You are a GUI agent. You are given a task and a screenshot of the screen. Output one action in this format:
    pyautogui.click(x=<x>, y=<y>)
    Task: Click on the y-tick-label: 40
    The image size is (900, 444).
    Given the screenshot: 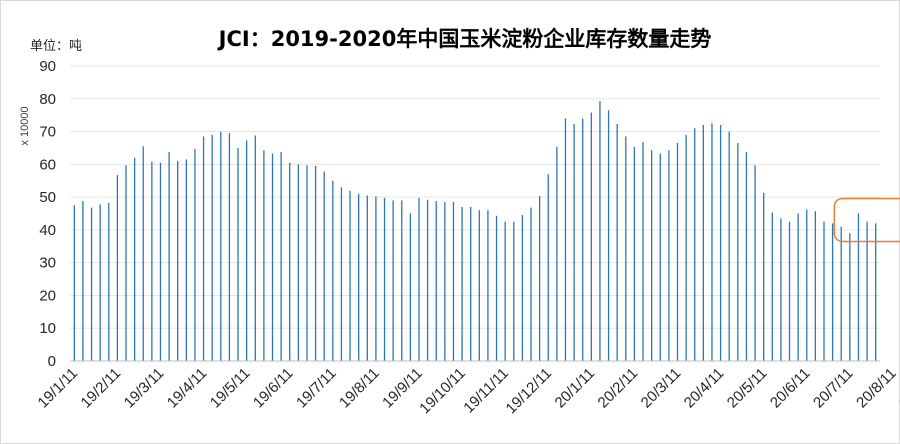 What is the action you would take?
    pyautogui.click(x=47, y=230)
    